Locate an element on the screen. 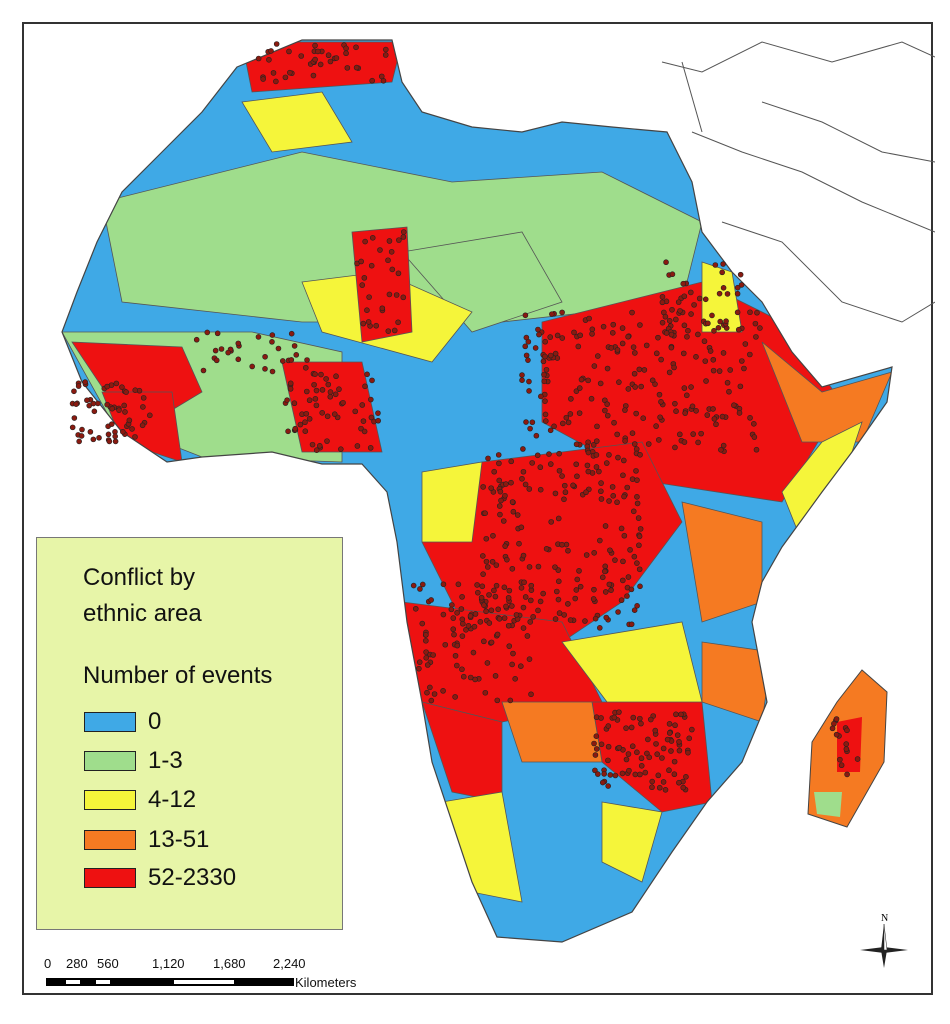 The image size is (950, 1024). legend-label: 1-3 is located at coordinates (165, 760).